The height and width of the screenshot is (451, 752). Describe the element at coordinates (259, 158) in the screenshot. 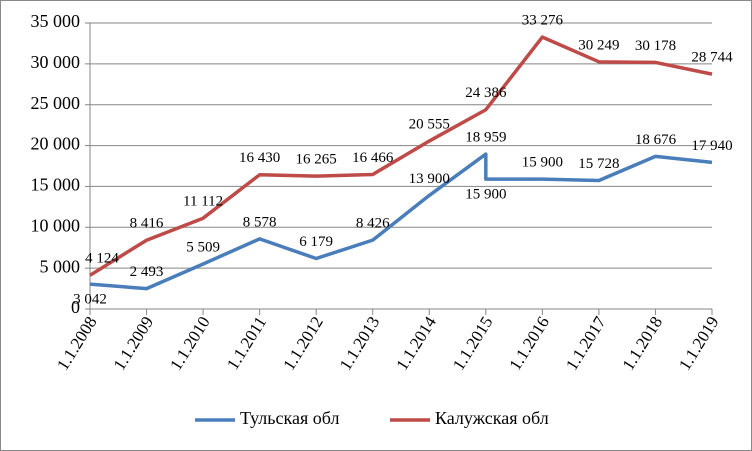

I see `data-label: 16 430` at that location.